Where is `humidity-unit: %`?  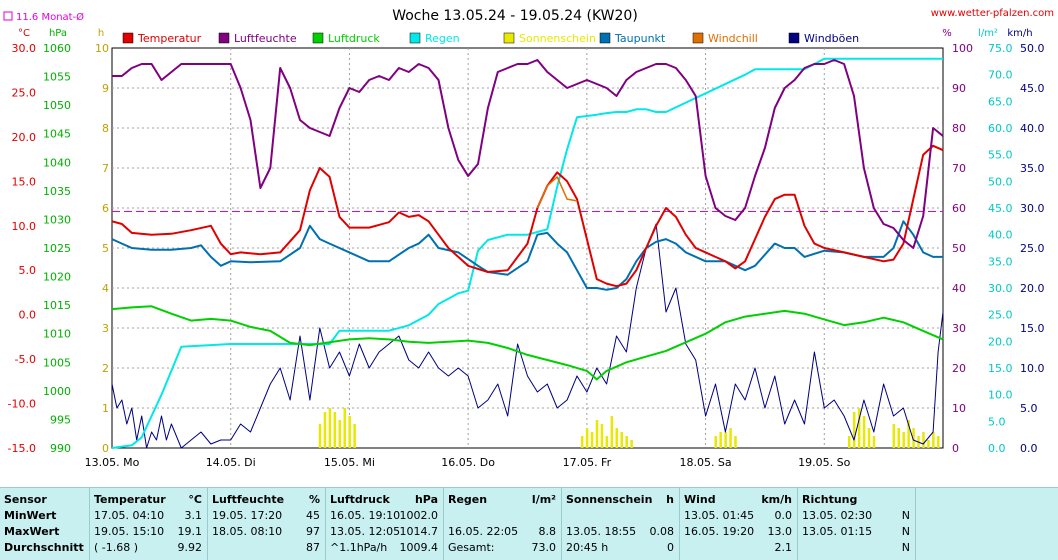 humidity-unit: % is located at coordinates (314, 499).